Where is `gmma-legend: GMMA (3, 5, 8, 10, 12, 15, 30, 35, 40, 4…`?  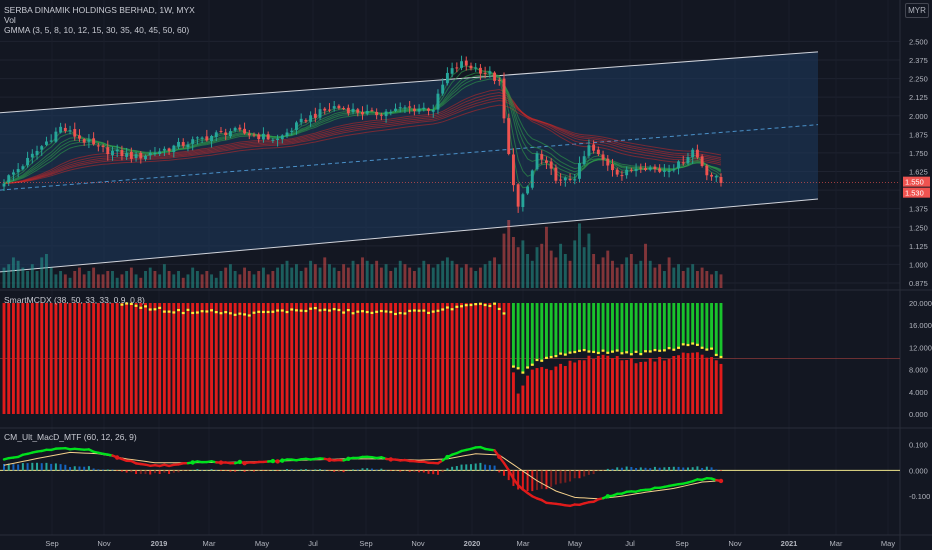
gmma-legend: GMMA (3, 5, 8, 10, 12, 15, 30, 35, 40, 4… is located at coordinates (97, 30).